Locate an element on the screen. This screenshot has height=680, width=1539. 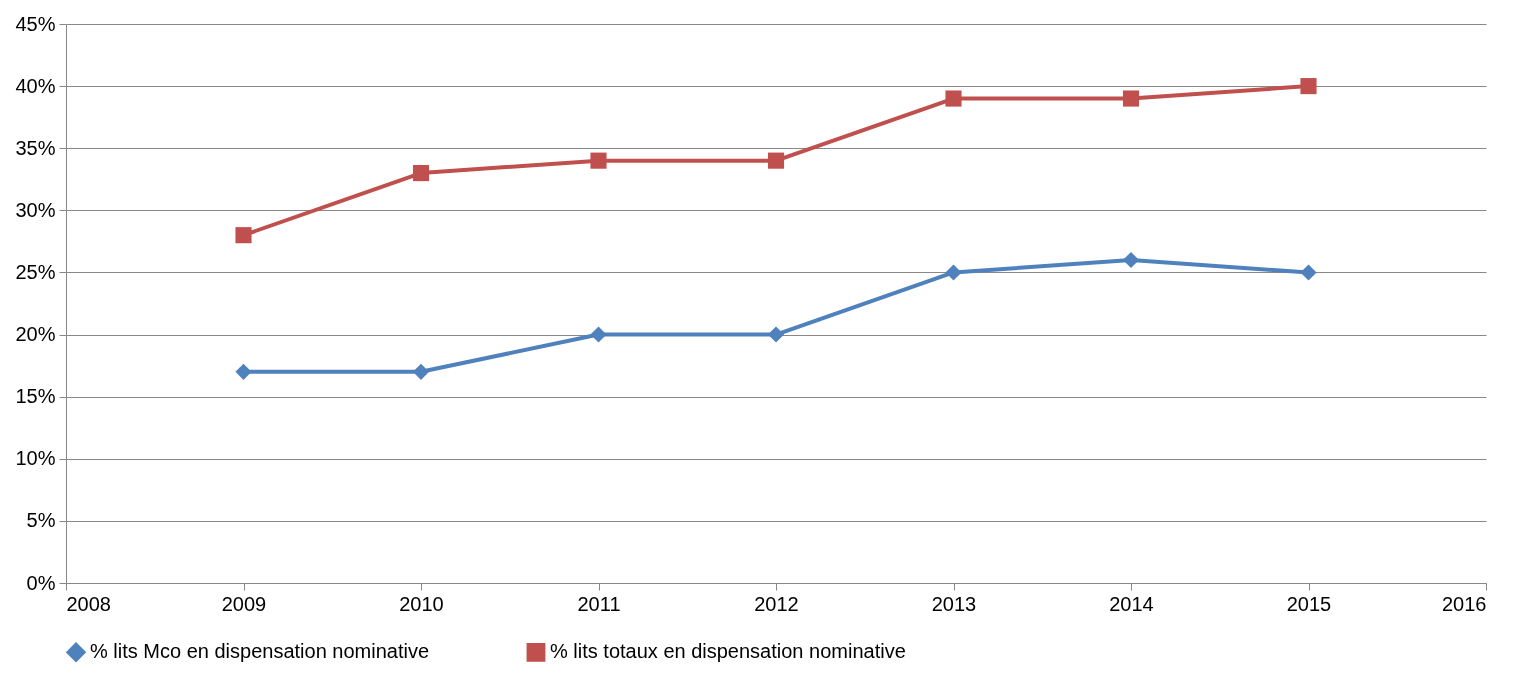
legend-label: % lits Mco en dispensation nominative is located at coordinates (260, 651).